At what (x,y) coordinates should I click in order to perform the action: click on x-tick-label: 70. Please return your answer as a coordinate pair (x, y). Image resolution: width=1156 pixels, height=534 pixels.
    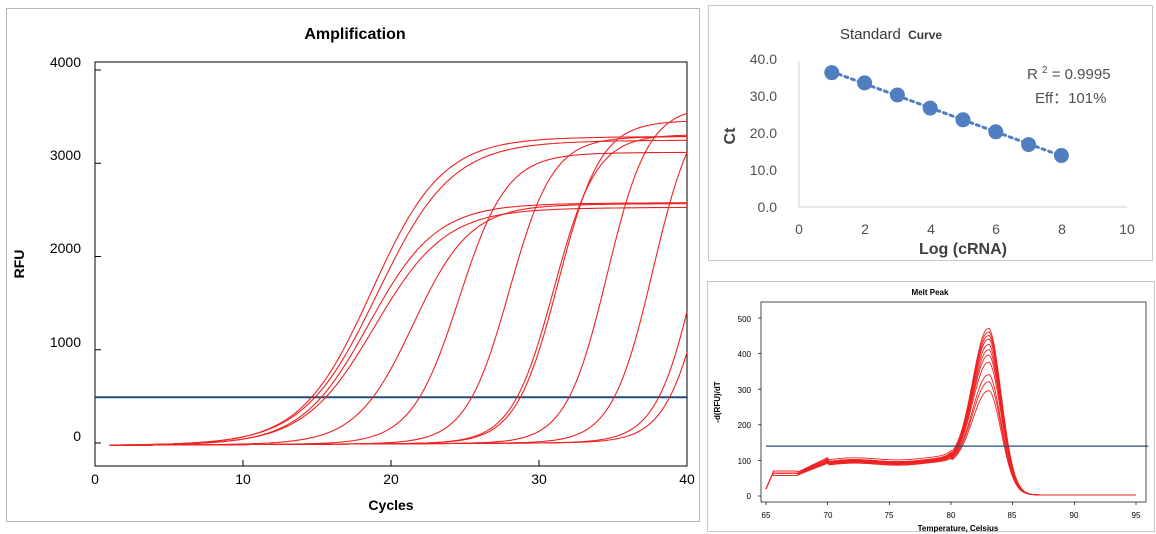
    Looking at the image, I should click on (828, 515).